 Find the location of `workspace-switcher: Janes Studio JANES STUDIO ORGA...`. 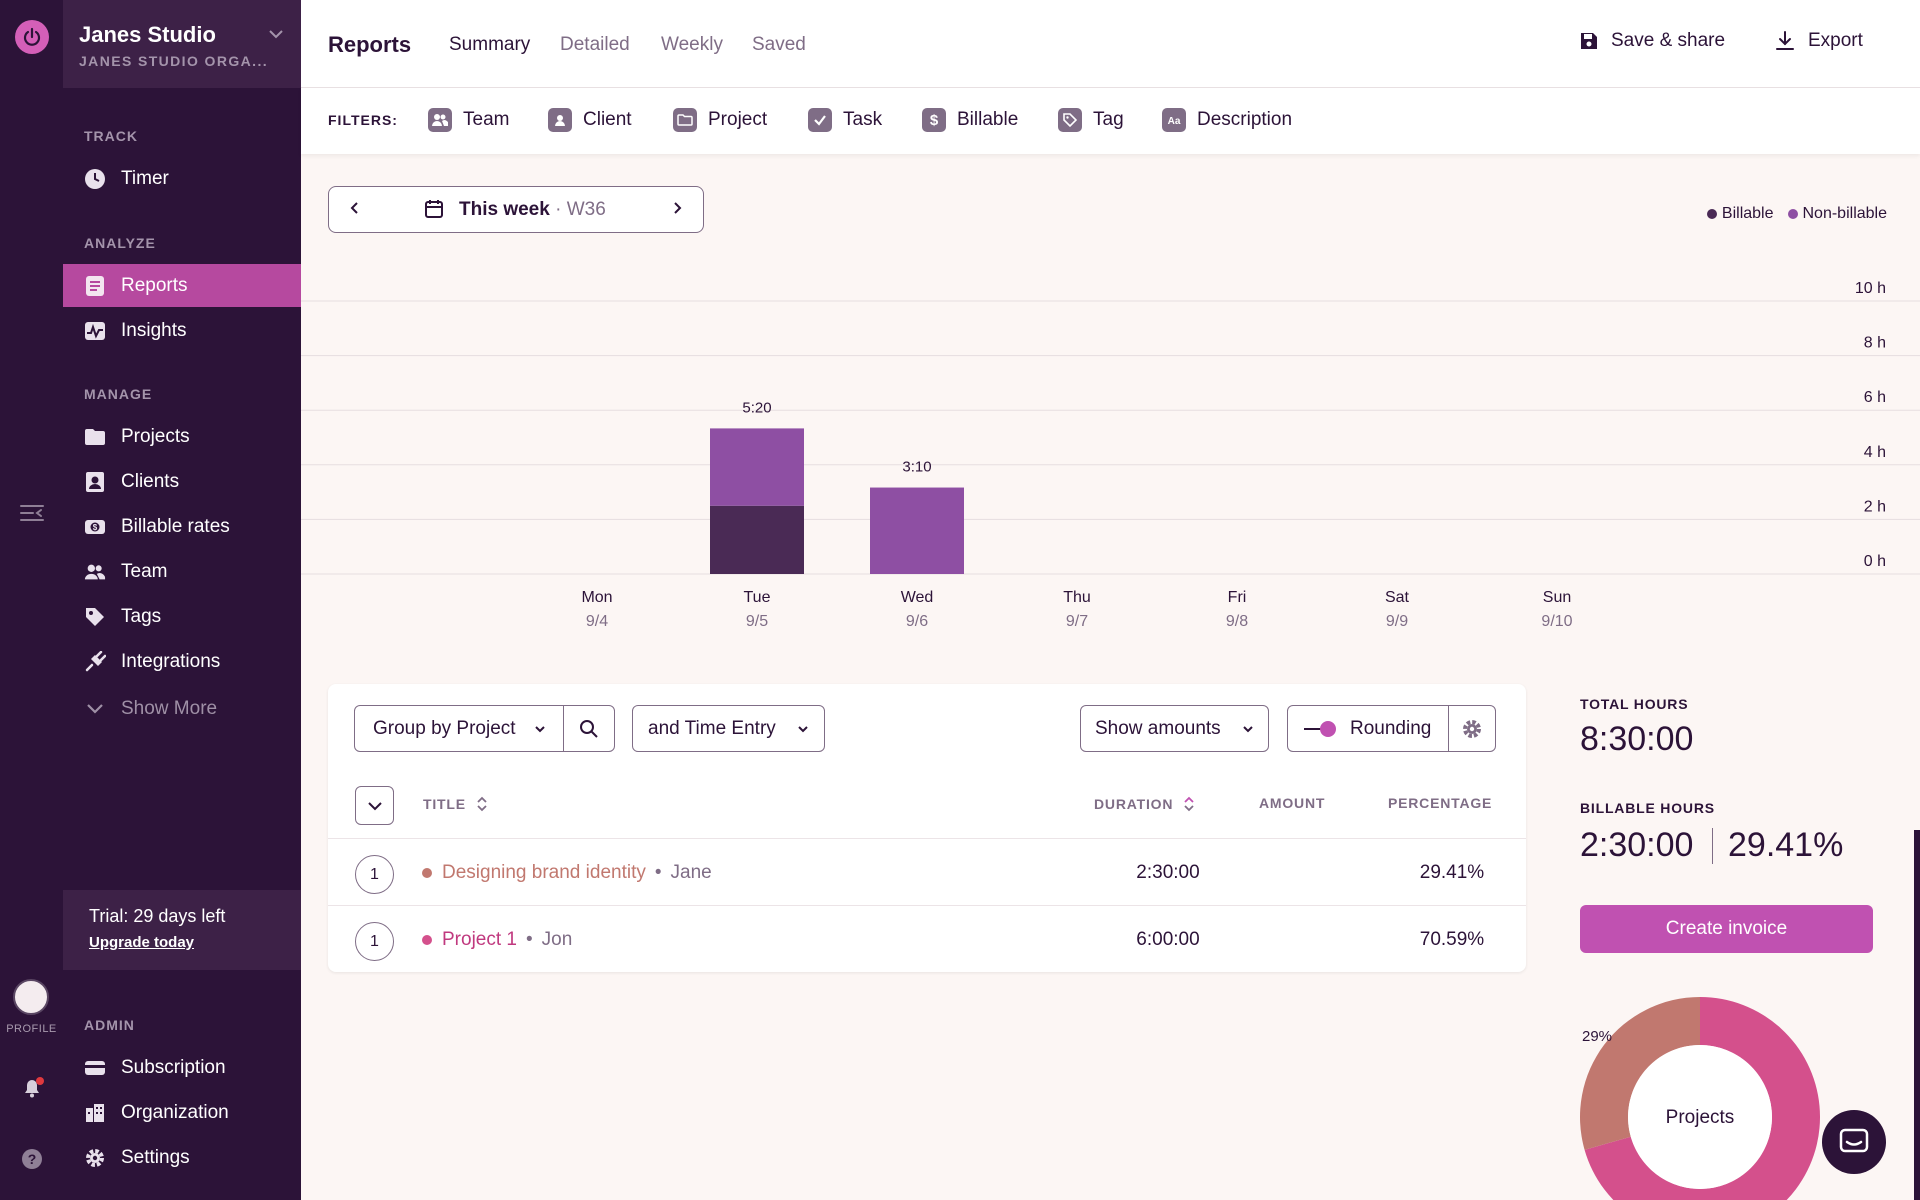

workspace-switcher: Janes Studio JANES STUDIO ORGA... is located at coordinates (182, 44).